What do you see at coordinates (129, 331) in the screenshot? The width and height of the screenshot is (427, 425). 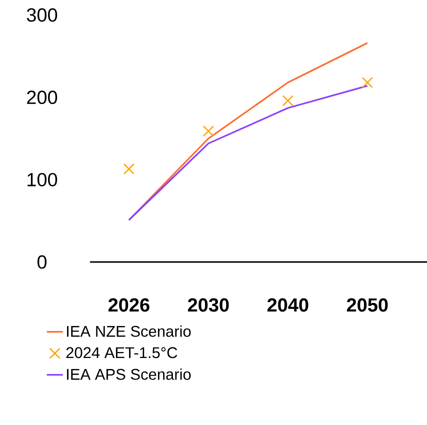 I see `legend-label: IEA NZE Scenario` at bounding box center [129, 331].